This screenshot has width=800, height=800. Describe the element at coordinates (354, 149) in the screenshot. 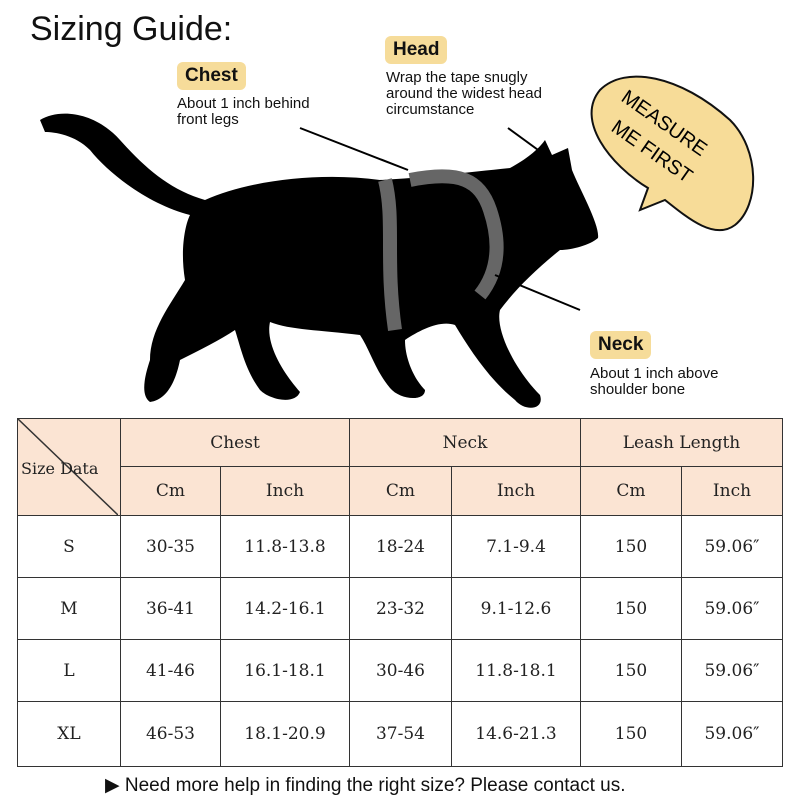

I see `chest-pointer` at that location.